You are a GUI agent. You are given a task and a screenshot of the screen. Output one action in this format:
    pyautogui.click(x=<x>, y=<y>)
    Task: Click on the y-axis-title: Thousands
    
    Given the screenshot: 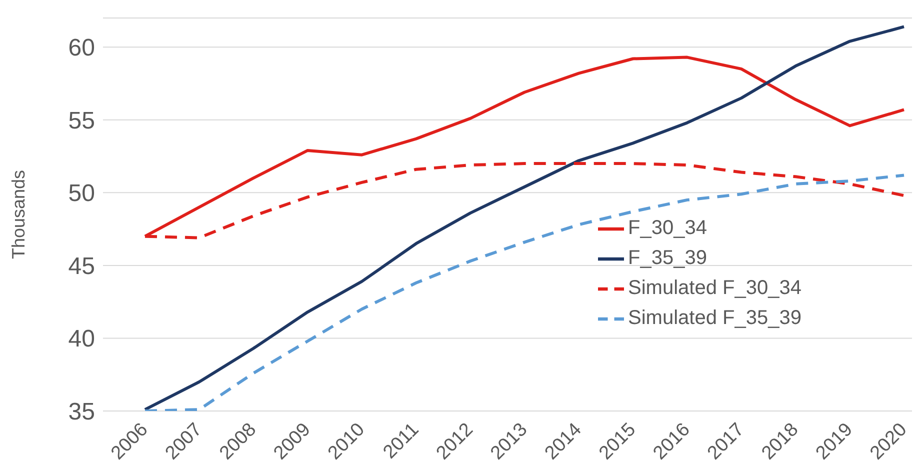 What is the action you would take?
    pyautogui.click(x=18, y=215)
    